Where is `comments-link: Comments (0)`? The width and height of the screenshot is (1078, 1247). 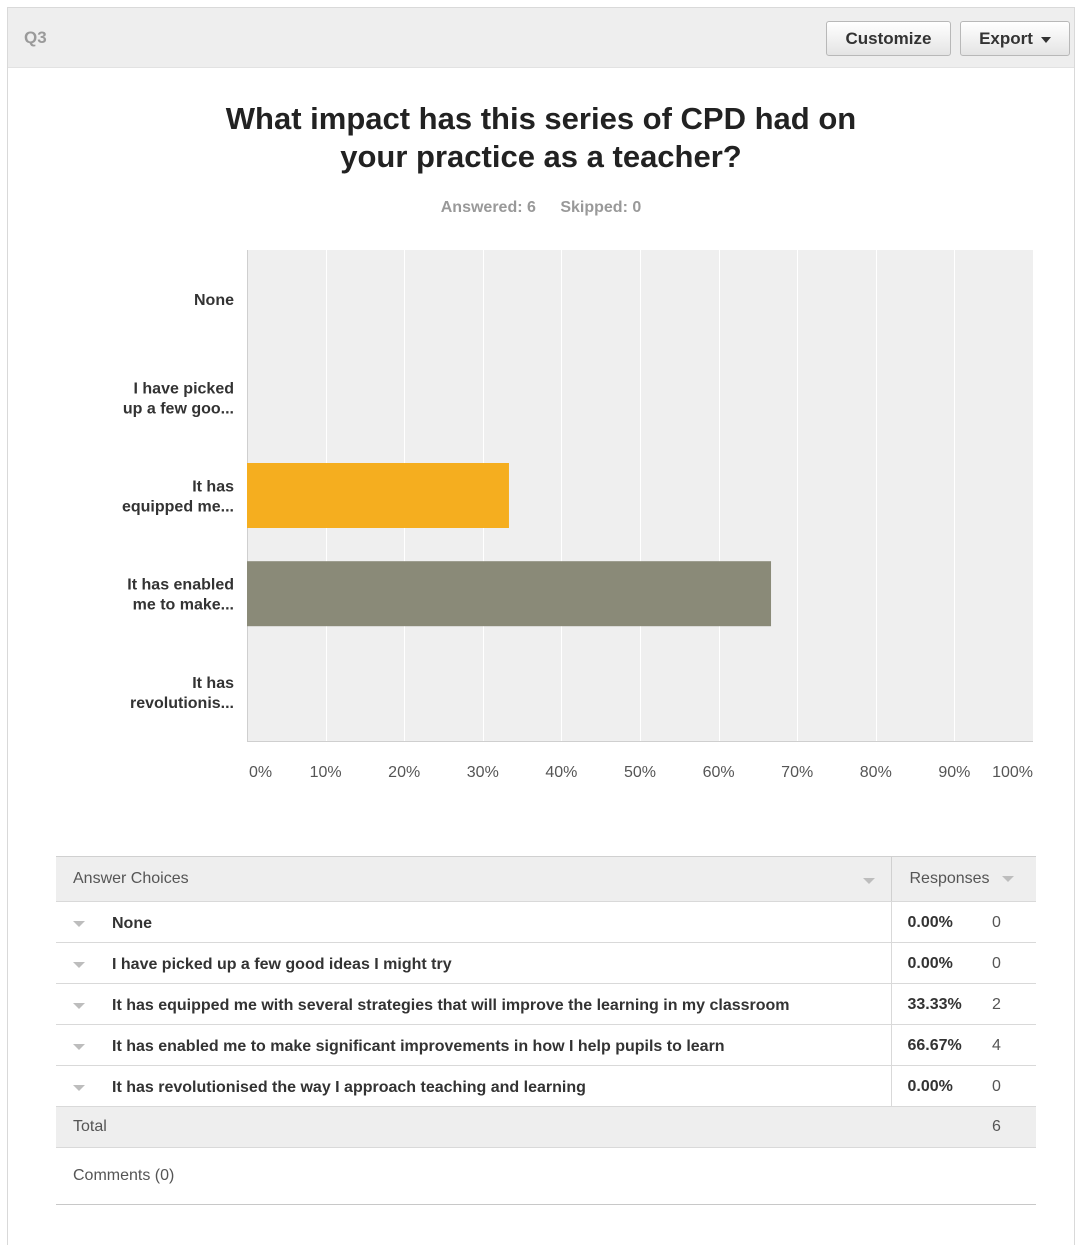 comments-link: Comments (0) is located at coordinates (546, 1176).